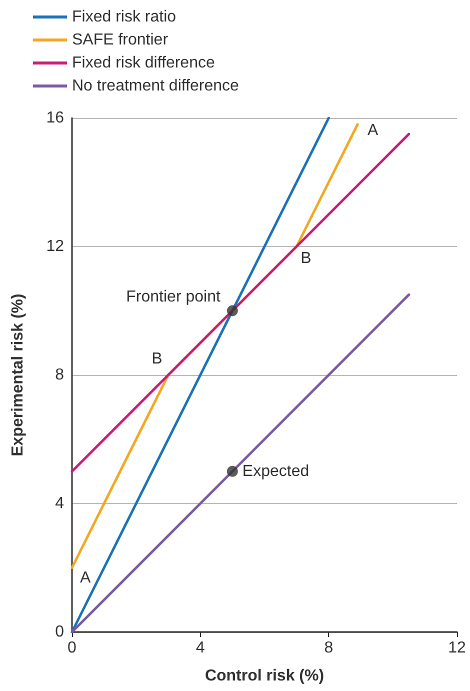 This screenshot has height=691, width=470. Describe the element at coordinates (124, 17) in the screenshot. I see `legend-label: Fixed risk ratio` at that location.